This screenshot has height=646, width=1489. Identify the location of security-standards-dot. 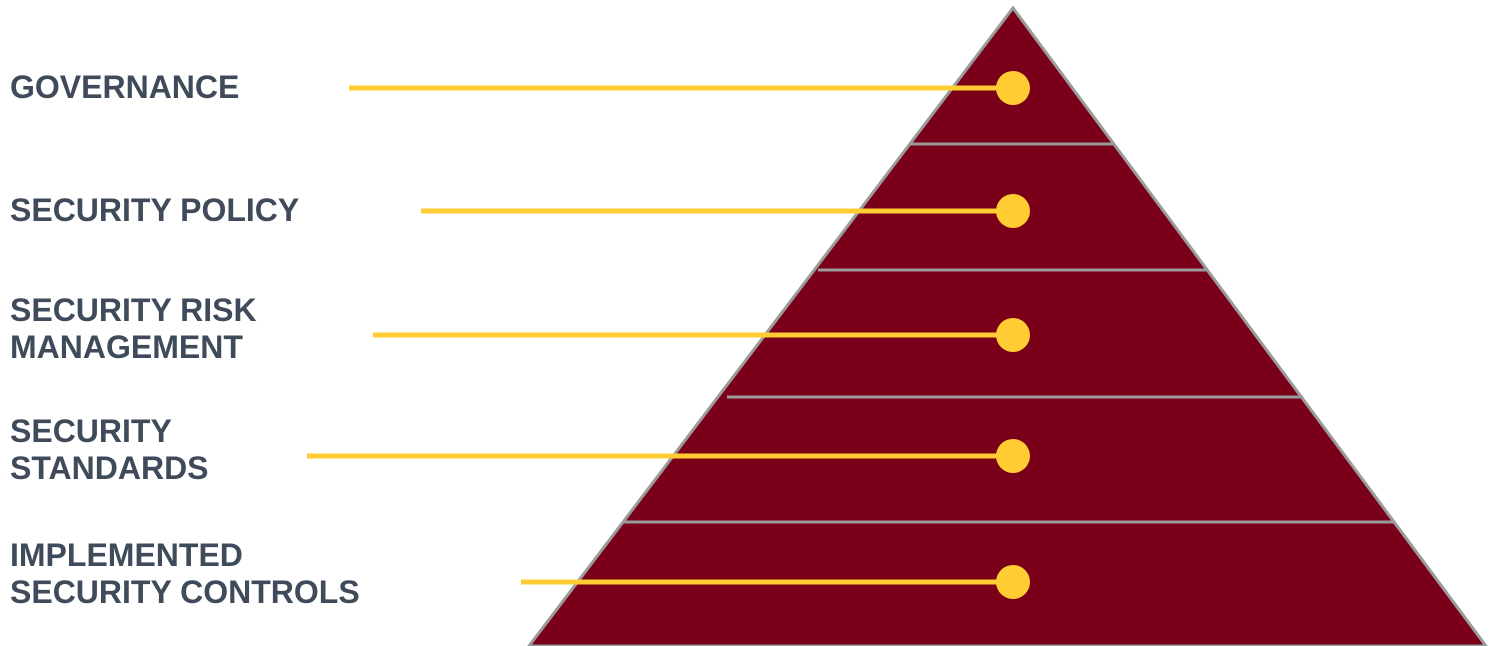
(1013, 456).